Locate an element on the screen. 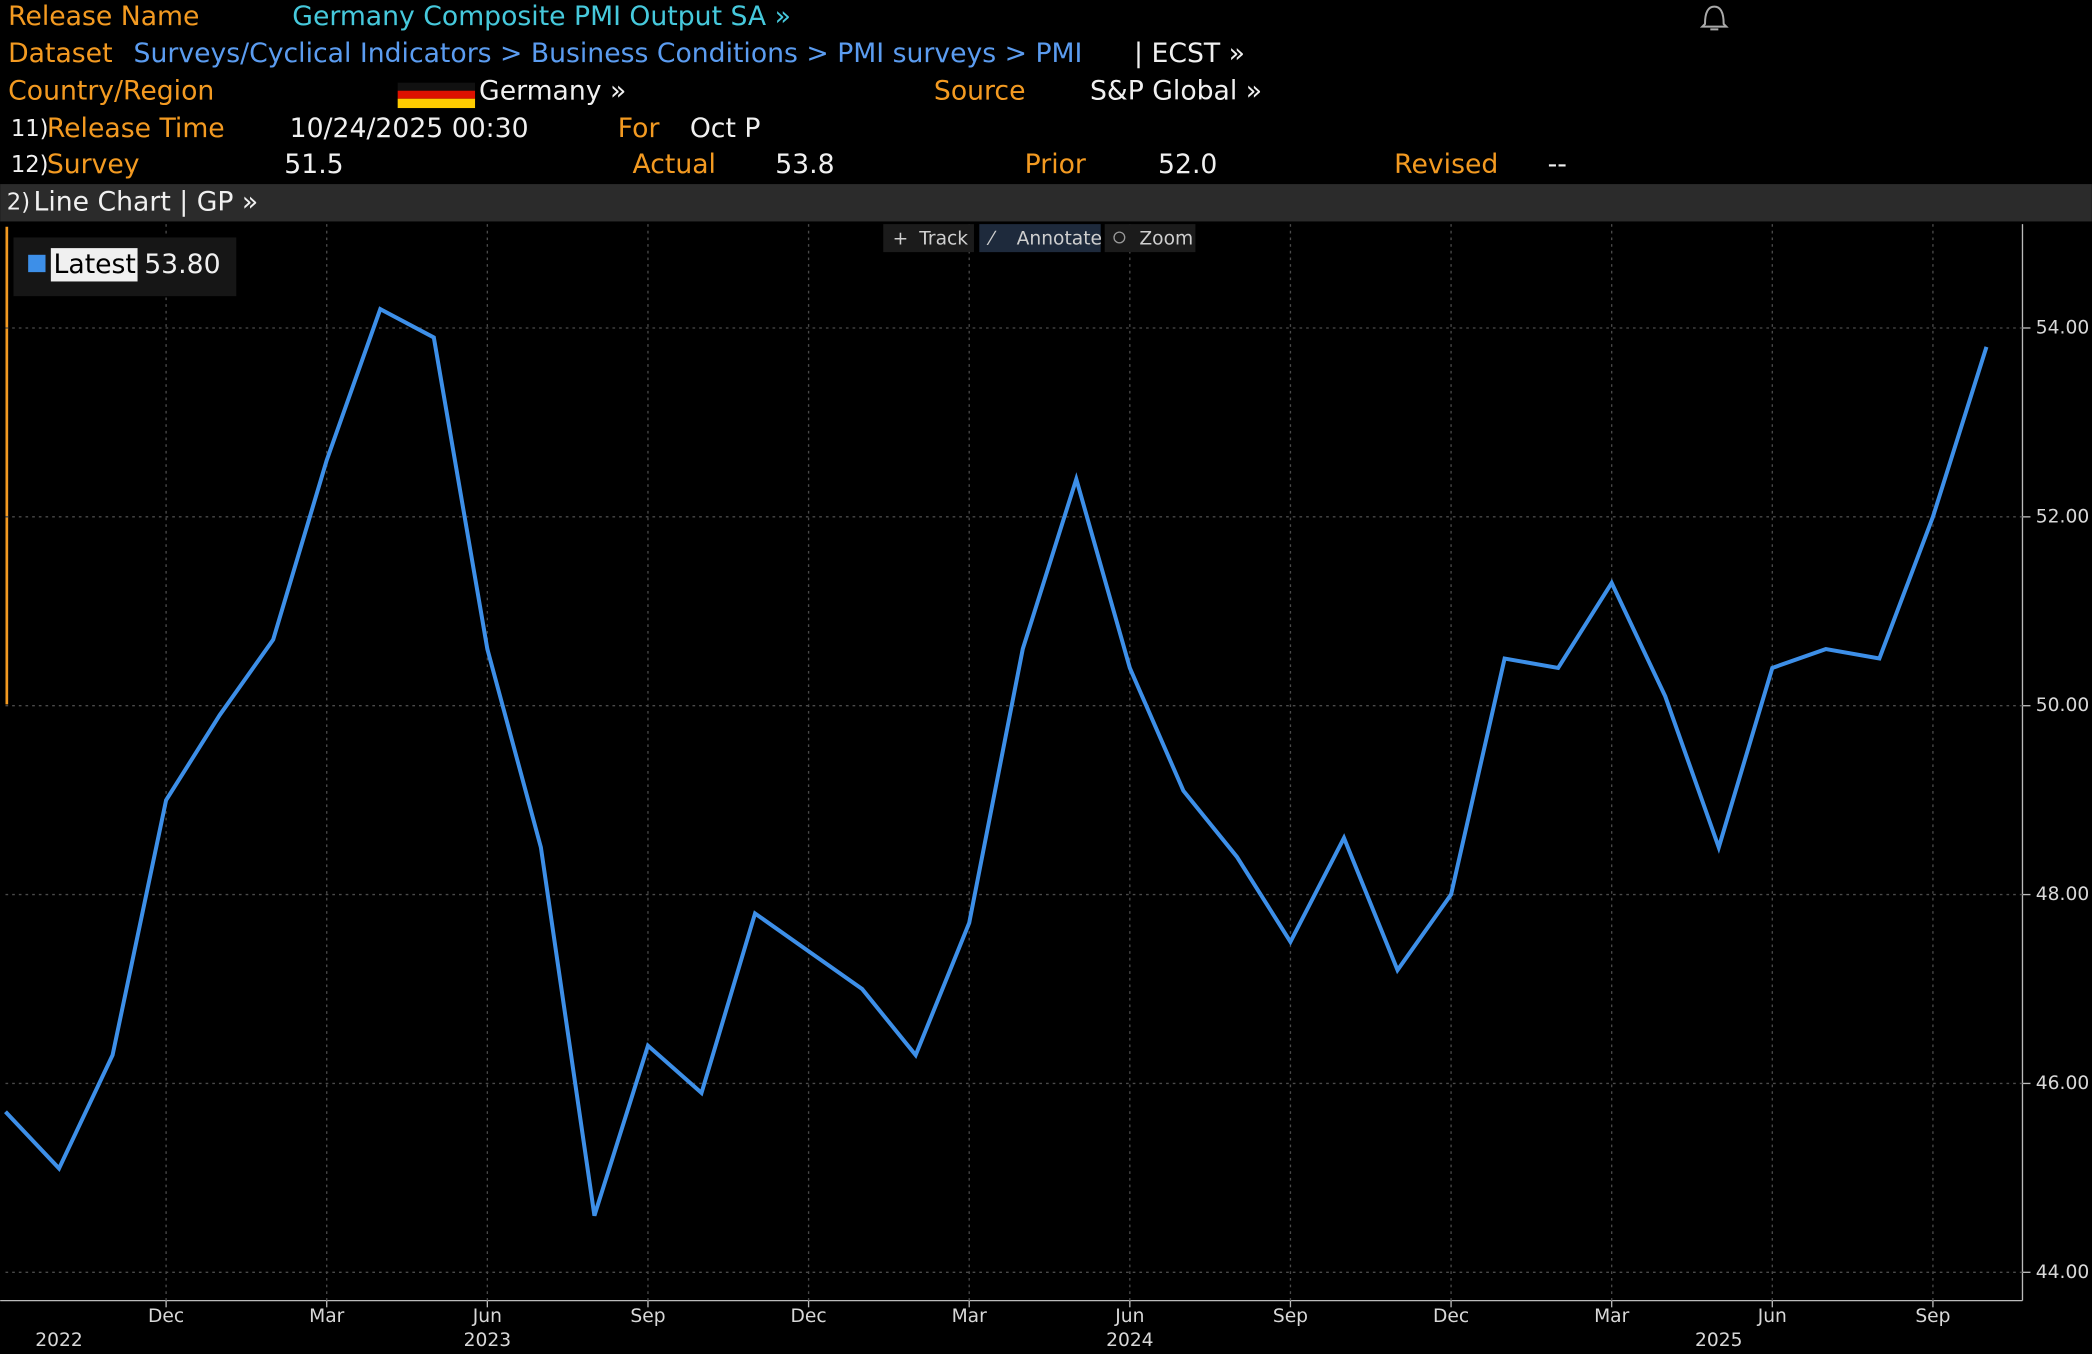 Image resolution: width=2092 pixels, height=1354 pixels. legend-highlight is located at coordinates (94, 265).